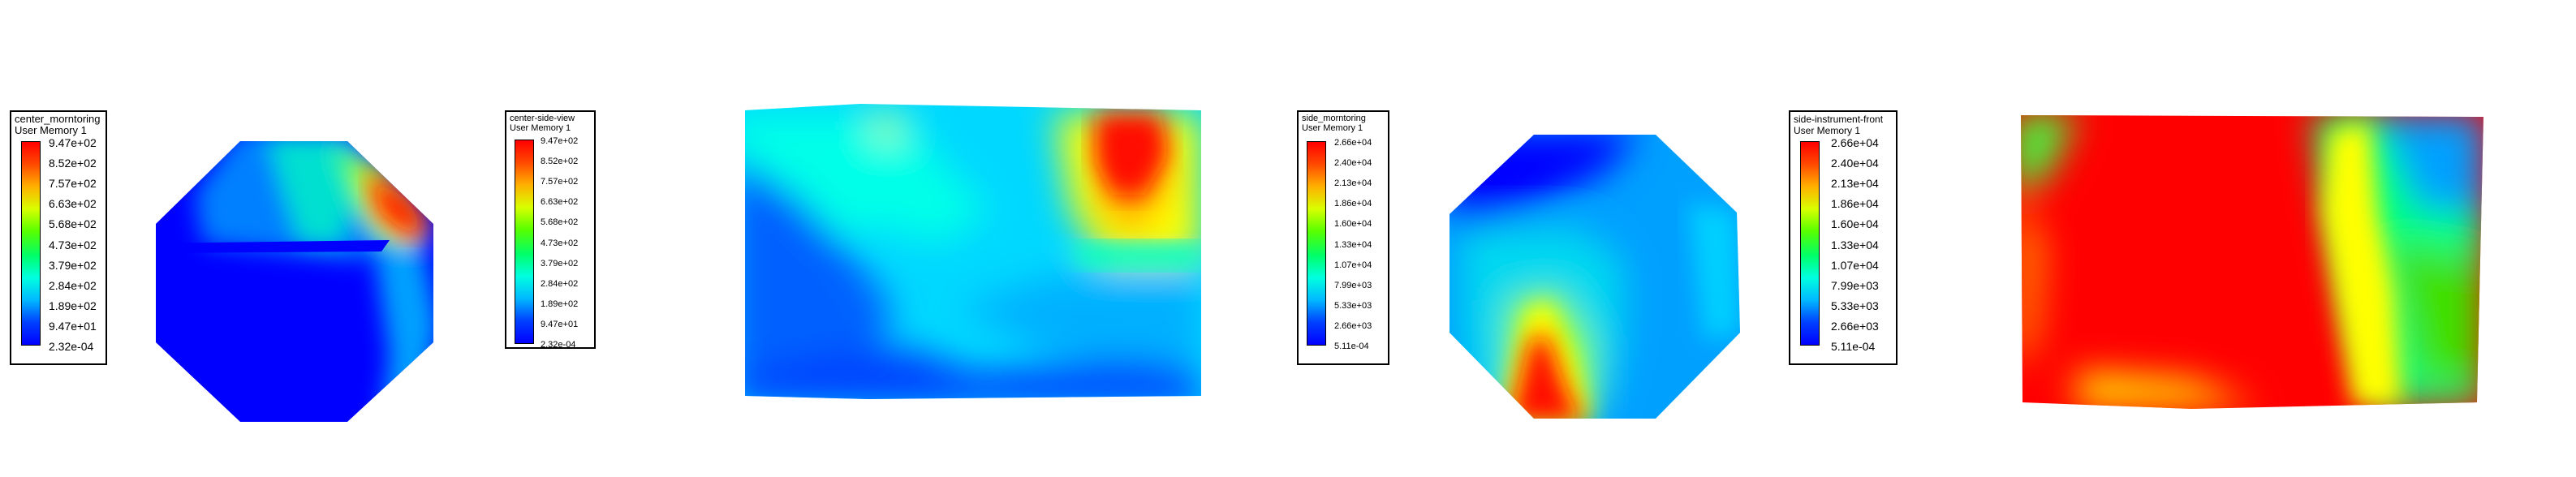 This screenshot has height=477, width=2576. I want to click on legend-title: center_morntoring, so click(58, 119).